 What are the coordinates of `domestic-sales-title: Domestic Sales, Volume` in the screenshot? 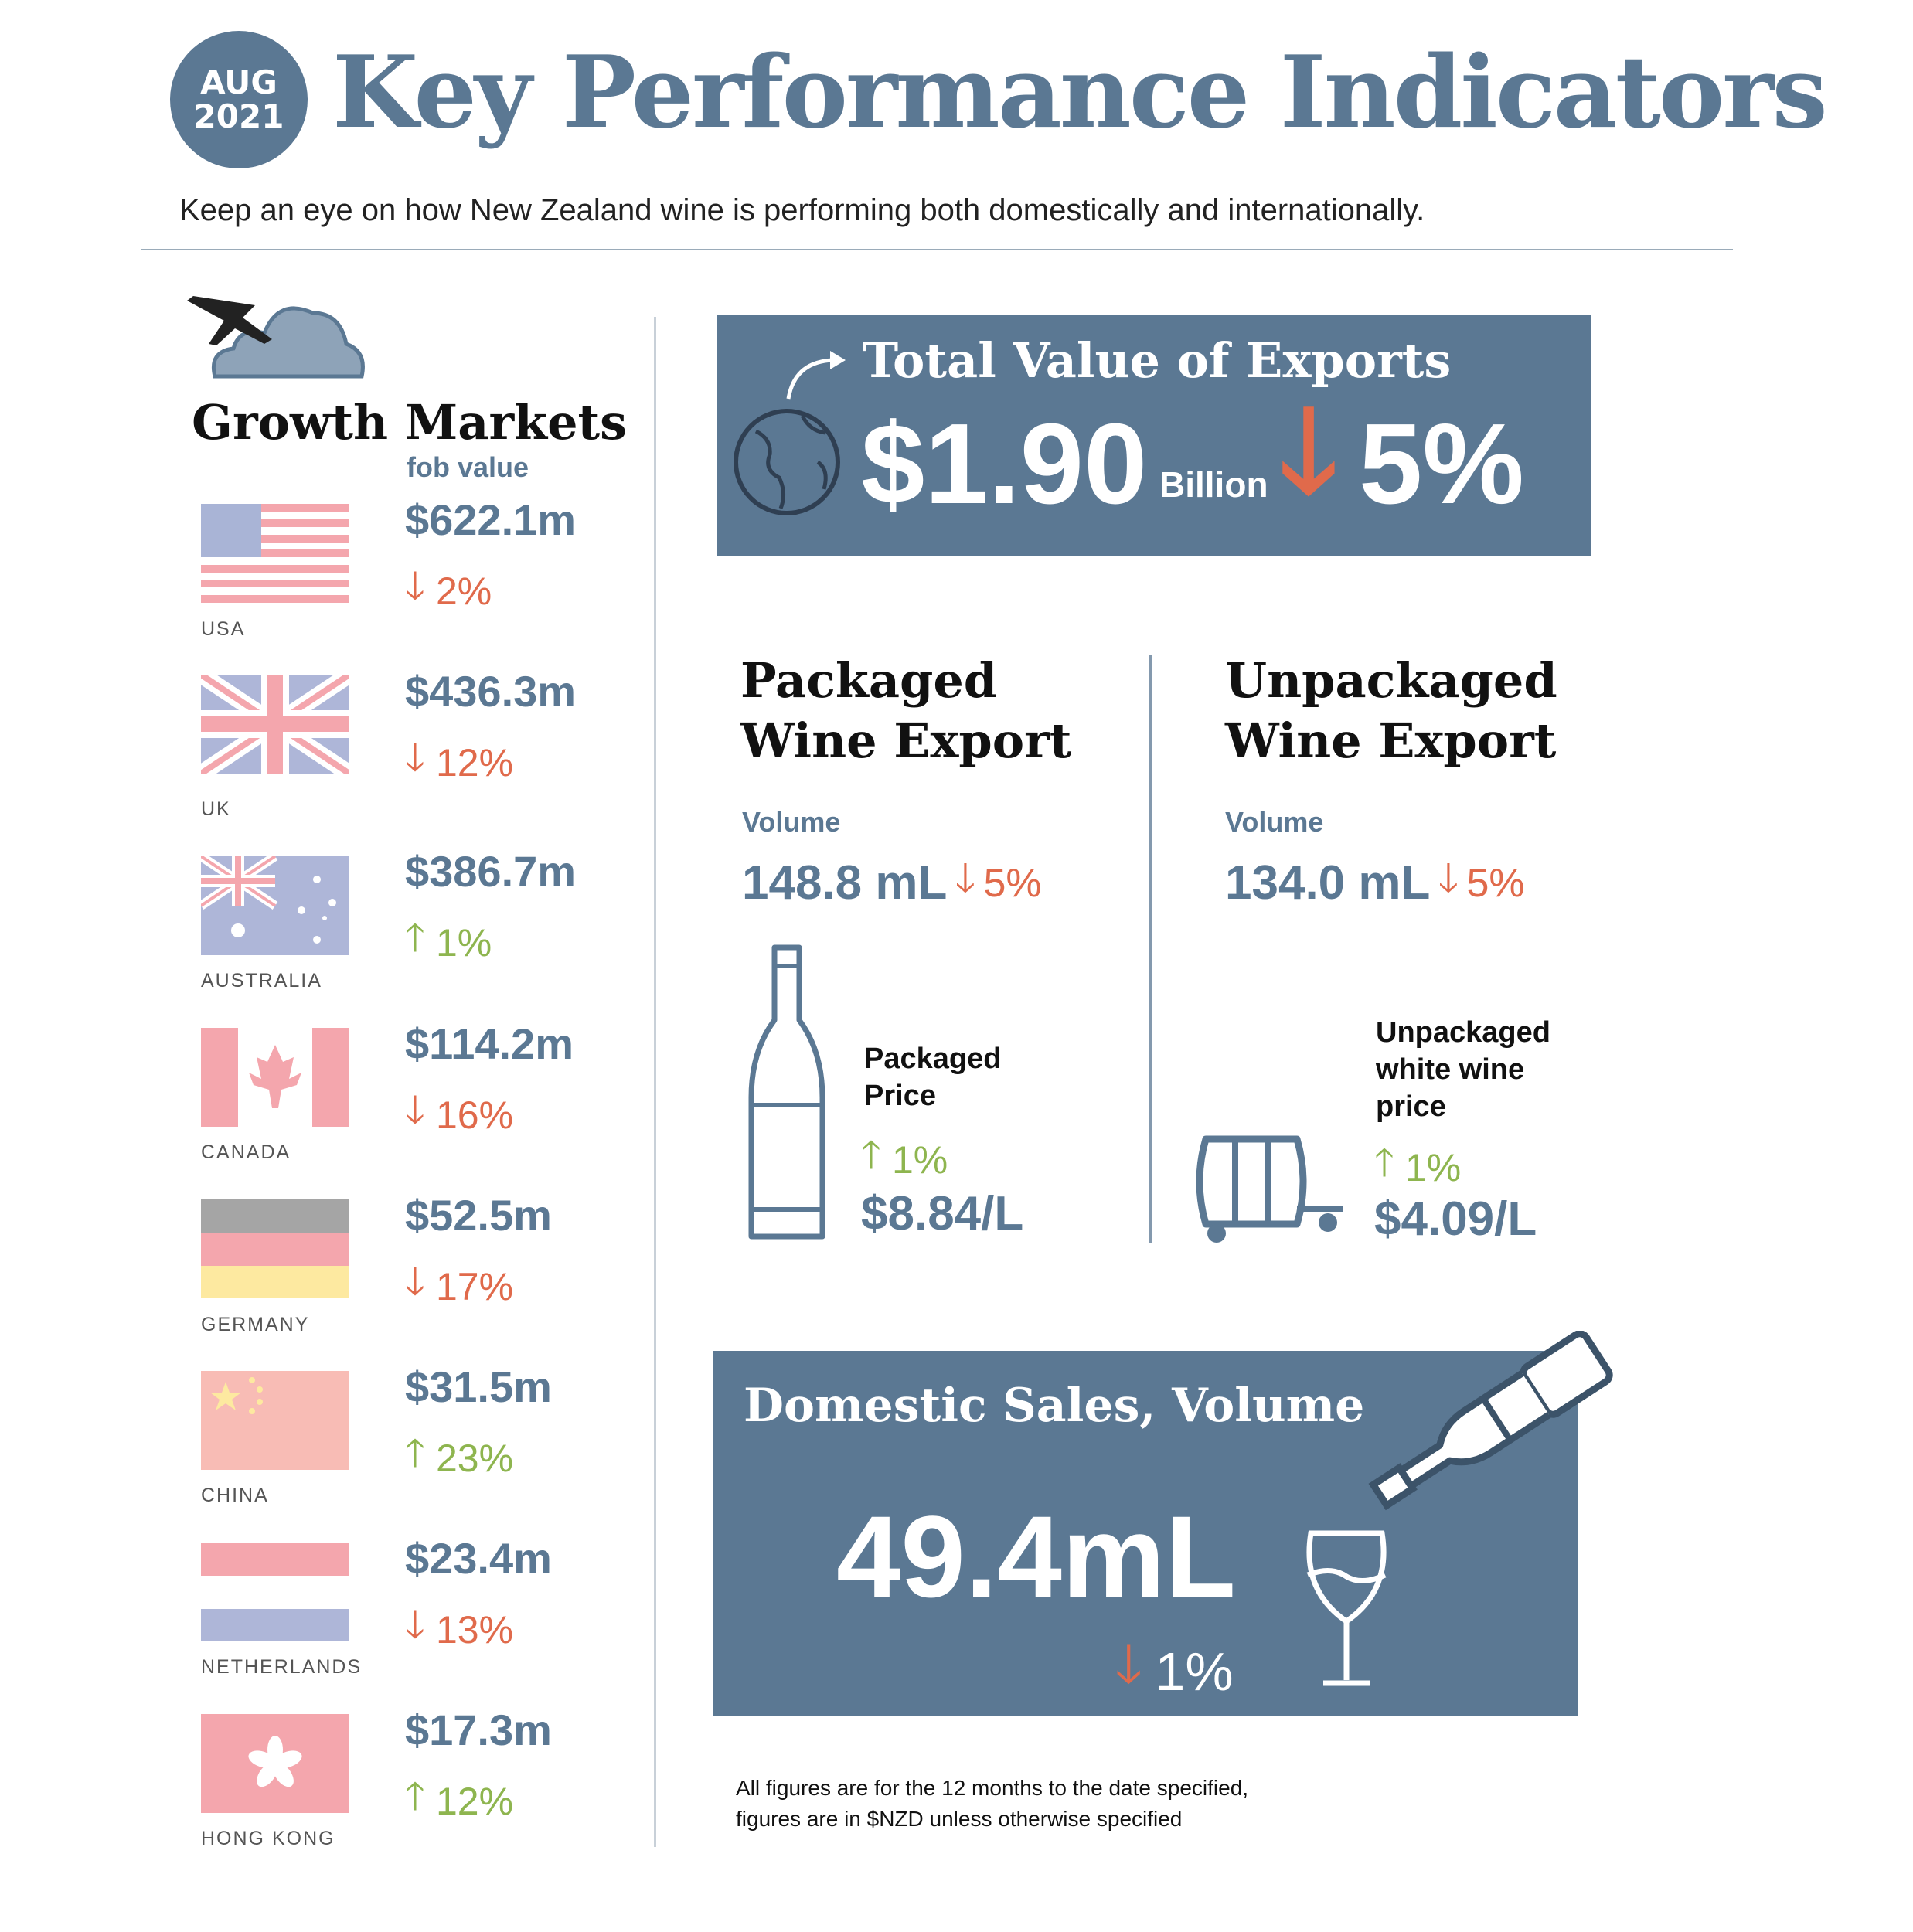 It's located at (1054, 1406).